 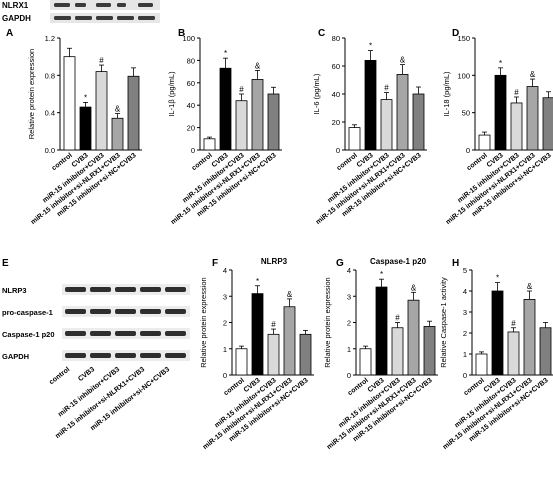 I want to click on y-tick-label: 150, so click(x=463, y=38).